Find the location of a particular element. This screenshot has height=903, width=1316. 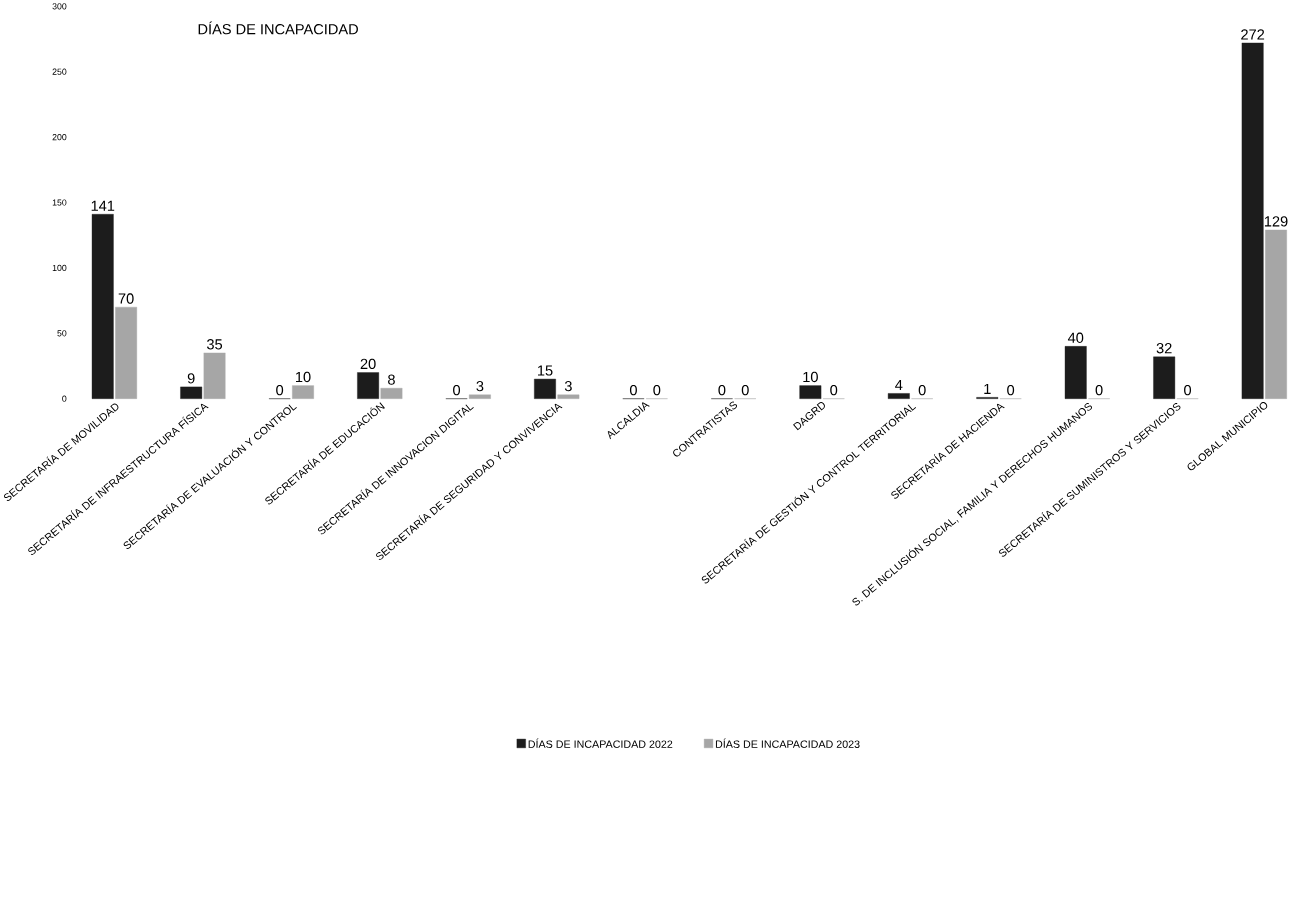

text: DÍAS DE INCAPACIDAD is located at coordinates (278, 28).